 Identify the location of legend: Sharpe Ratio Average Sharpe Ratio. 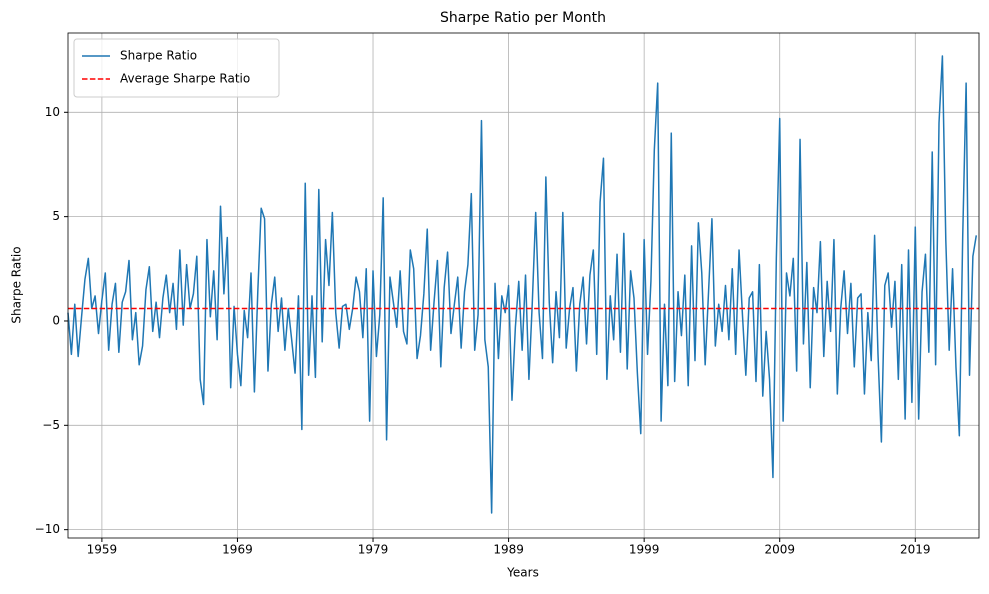
(176, 68).